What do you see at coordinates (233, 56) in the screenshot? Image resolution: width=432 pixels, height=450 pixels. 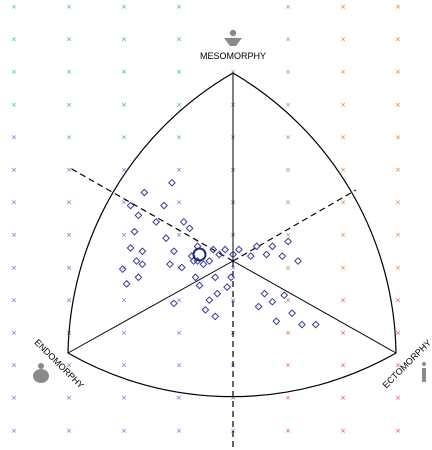 I see `mesomorphy-label: MESOMORPHY` at bounding box center [233, 56].